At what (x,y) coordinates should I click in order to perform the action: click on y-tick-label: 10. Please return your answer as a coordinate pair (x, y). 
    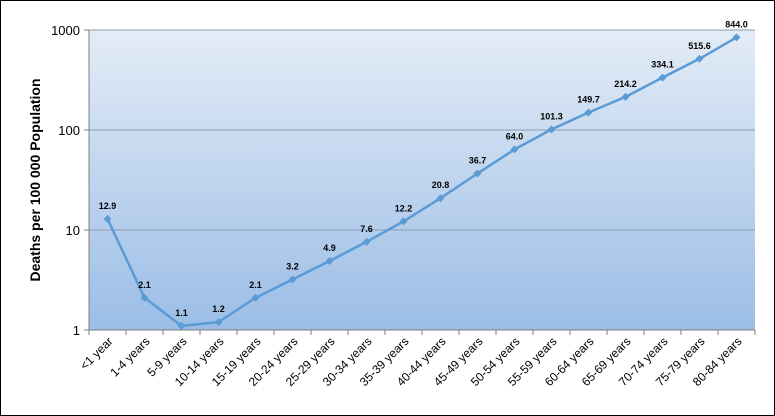
    Looking at the image, I should click on (73, 230).